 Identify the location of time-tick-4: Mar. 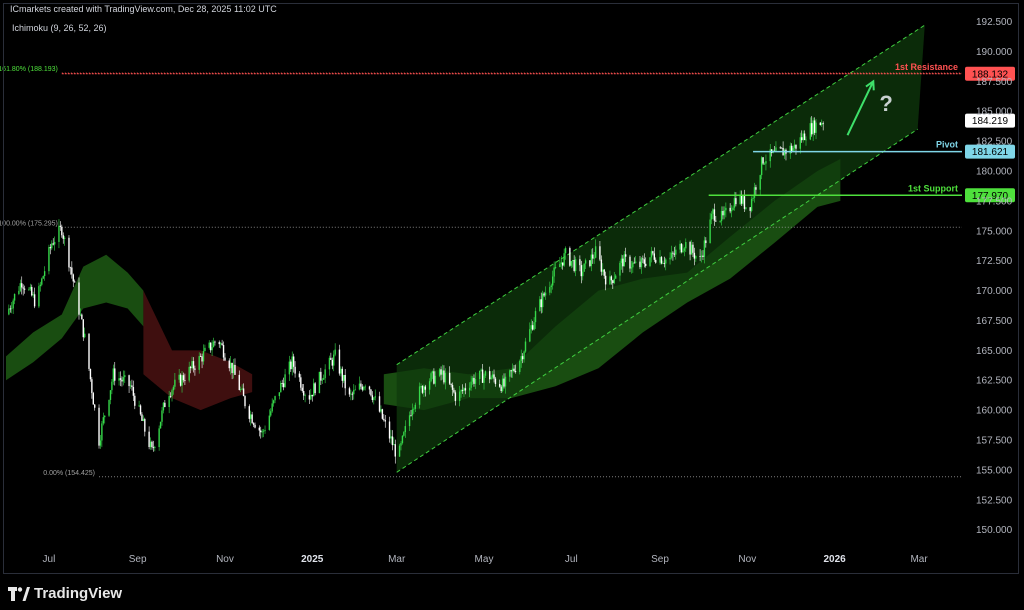
(397, 559).